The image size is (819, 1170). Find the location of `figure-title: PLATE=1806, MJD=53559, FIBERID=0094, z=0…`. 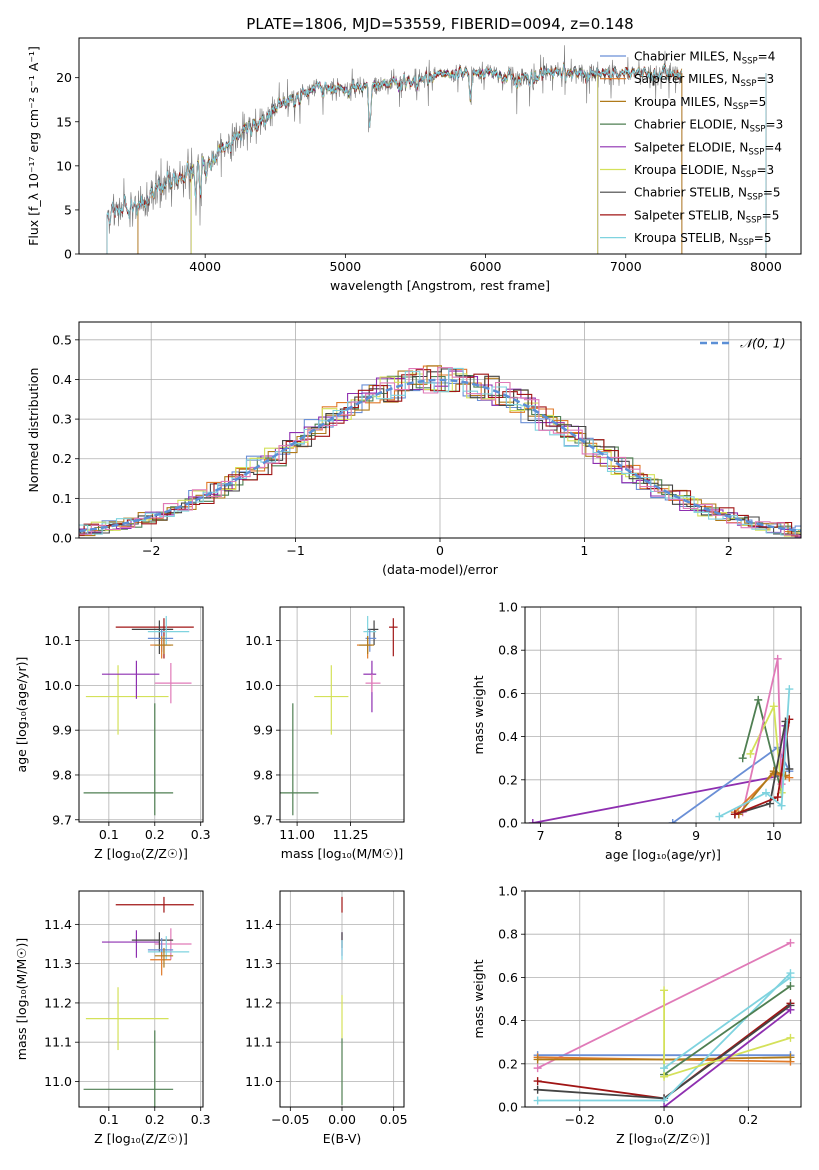

figure-title: PLATE=1806, MJD=53559, FIBERID=0094, z=0… is located at coordinates (439, 24).